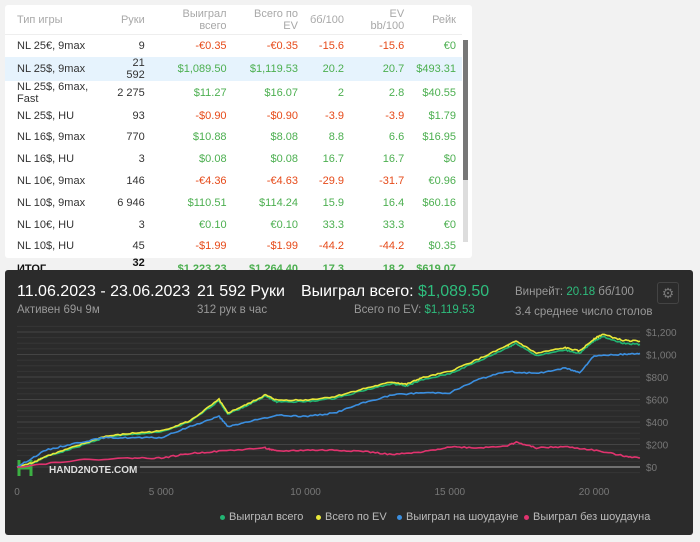 This screenshot has width=700, height=542. What do you see at coordinates (389, 310) in the screenshot?
I see `ev-label: Всего по EV:` at bounding box center [389, 310].